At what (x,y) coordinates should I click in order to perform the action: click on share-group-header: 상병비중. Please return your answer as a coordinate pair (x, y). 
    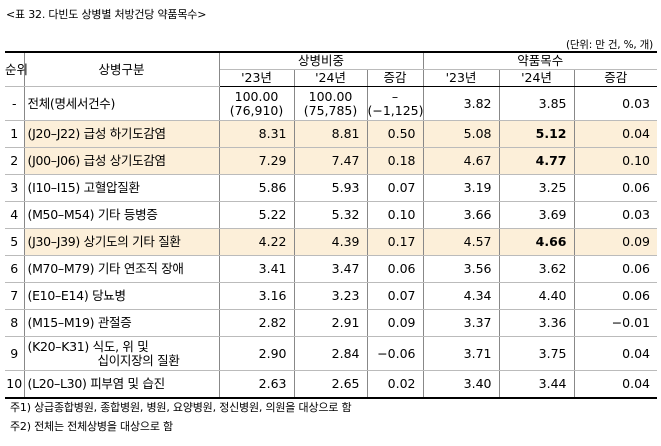
    Looking at the image, I should click on (321, 60).